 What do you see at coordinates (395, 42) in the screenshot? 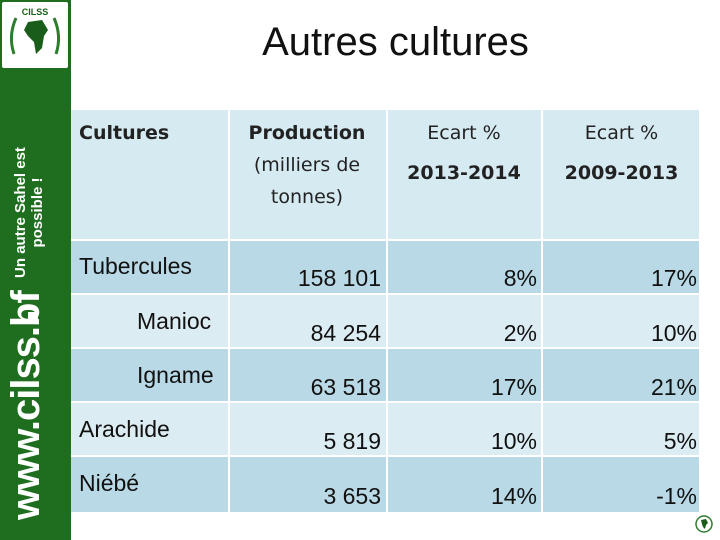
I see `page-title: Autres cultures` at bounding box center [395, 42].